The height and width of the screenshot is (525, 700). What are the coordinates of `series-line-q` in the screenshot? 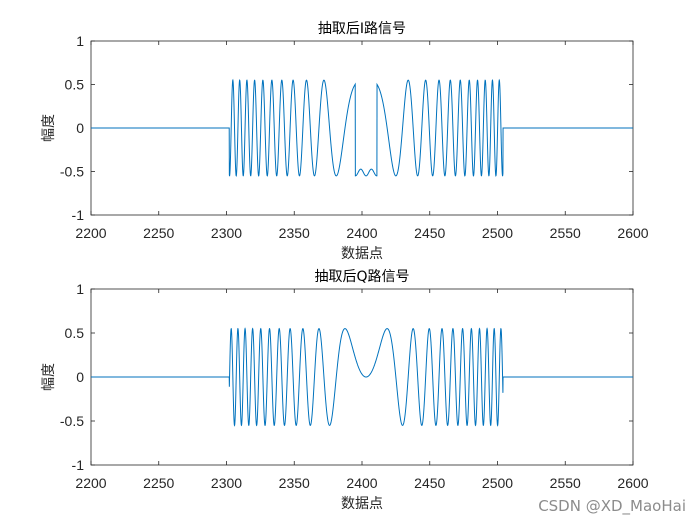 It's located at (362, 377).